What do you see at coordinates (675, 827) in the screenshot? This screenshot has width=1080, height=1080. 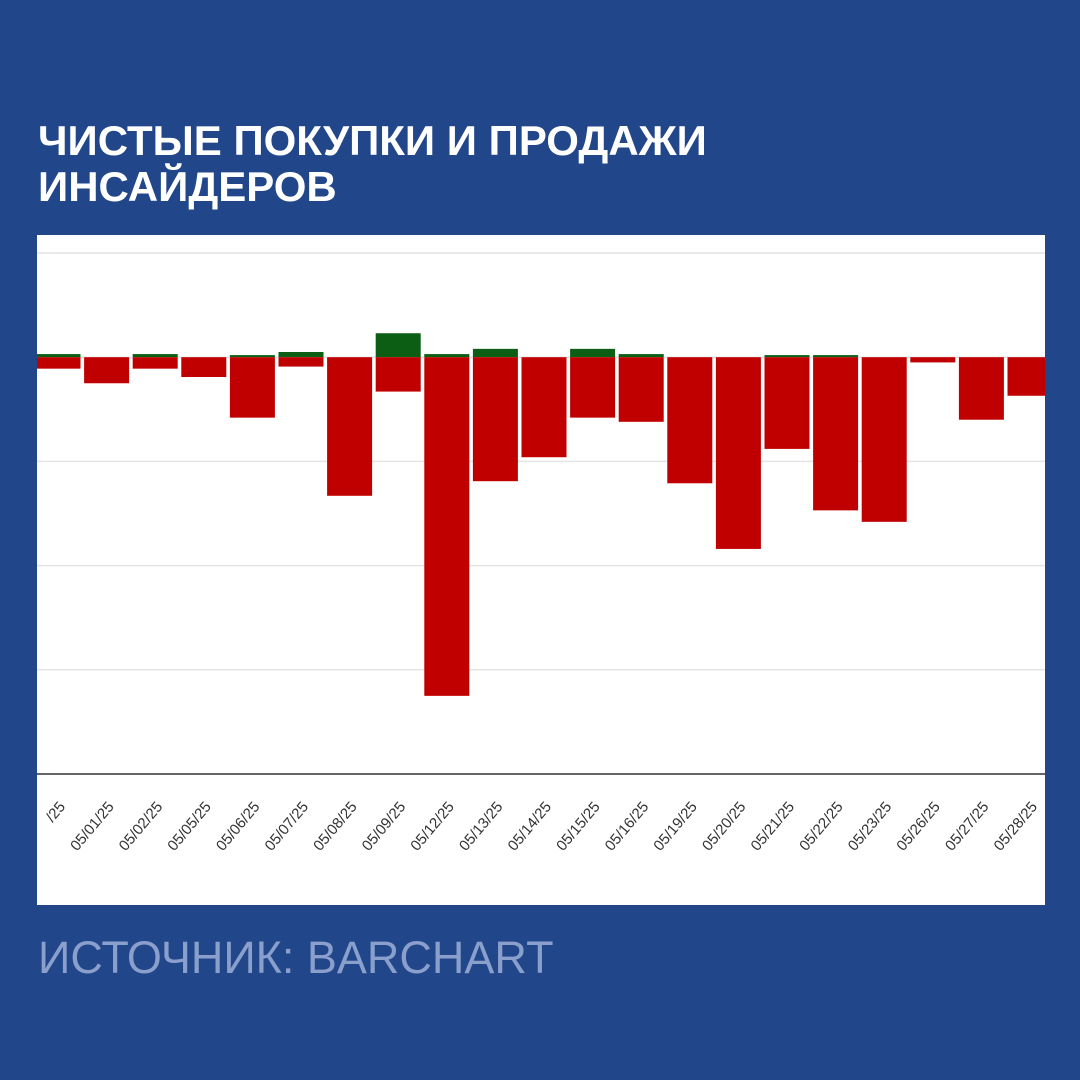 I see `x-tick-label: 05/19/25` at bounding box center [675, 827].